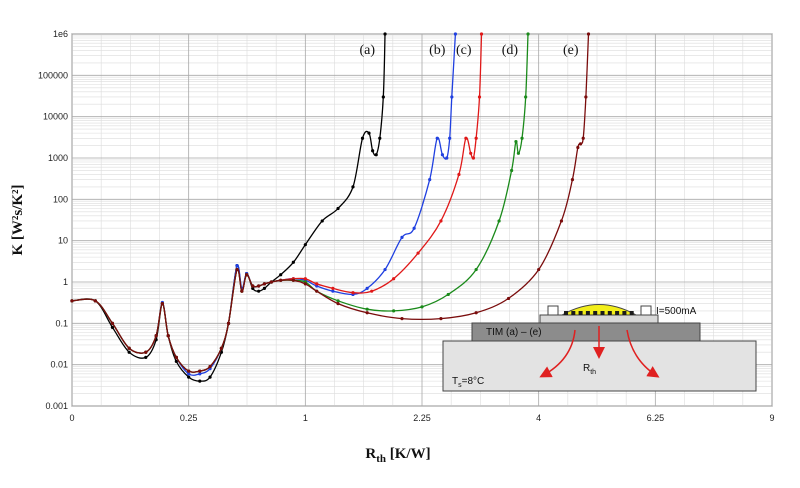 Image resolution: width=800 pixels, height=488 pixels. What do you see at coordinates (53, 75) in the screenshot?
I see `y-tick-label: 100000` at bounding box center [53, 75].